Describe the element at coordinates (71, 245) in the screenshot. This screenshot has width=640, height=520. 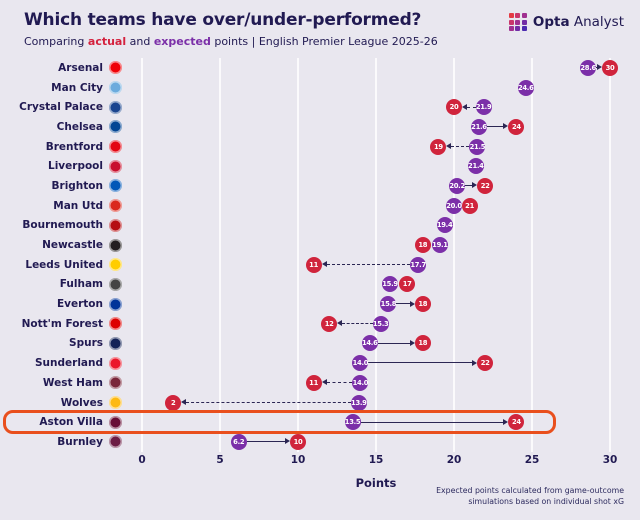
I see `team-label: Newcastle` at that location.